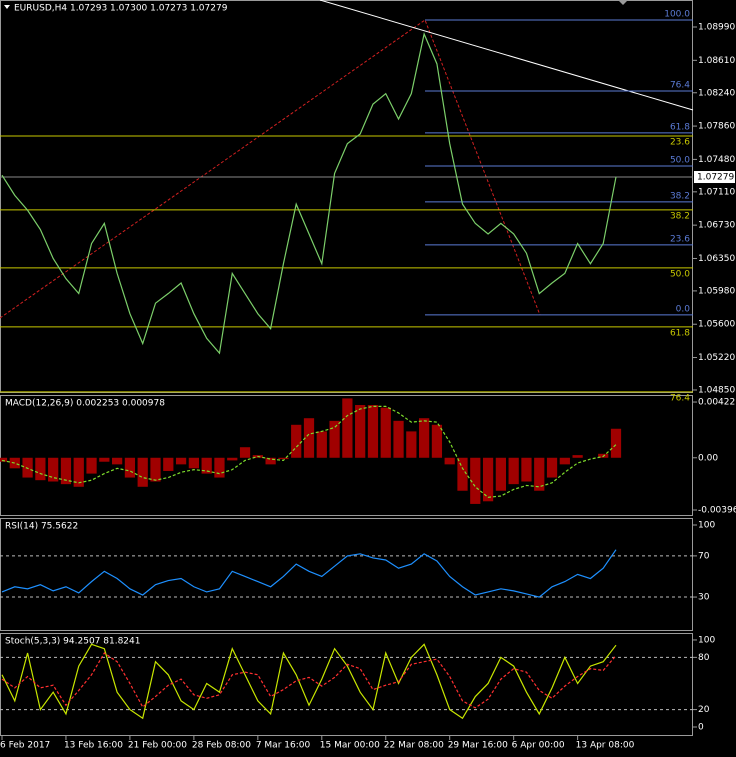 This screenshot has height=757, width=736. I want to click on x-tick-label: 21 Feb 00:00, so click(157, 746).